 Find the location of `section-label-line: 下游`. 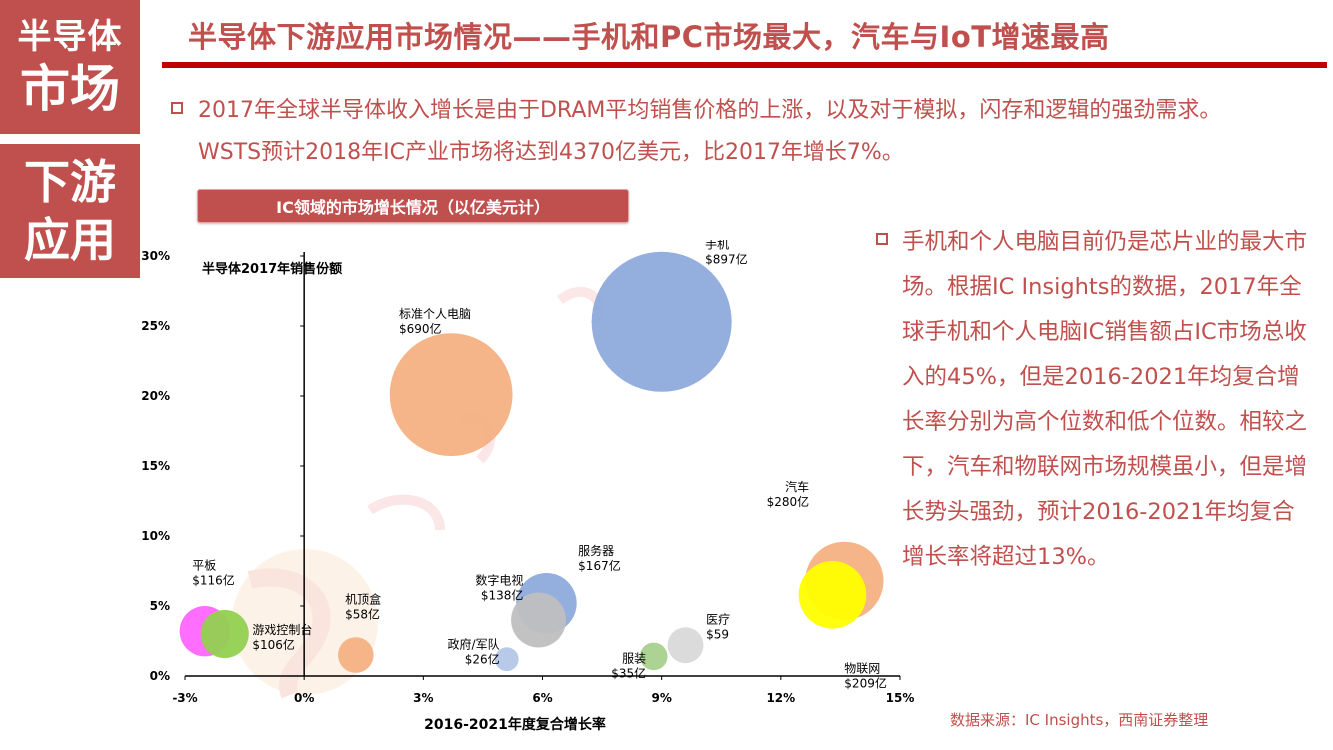

section-label-line: 下游 is located at coordinates (70, 182).